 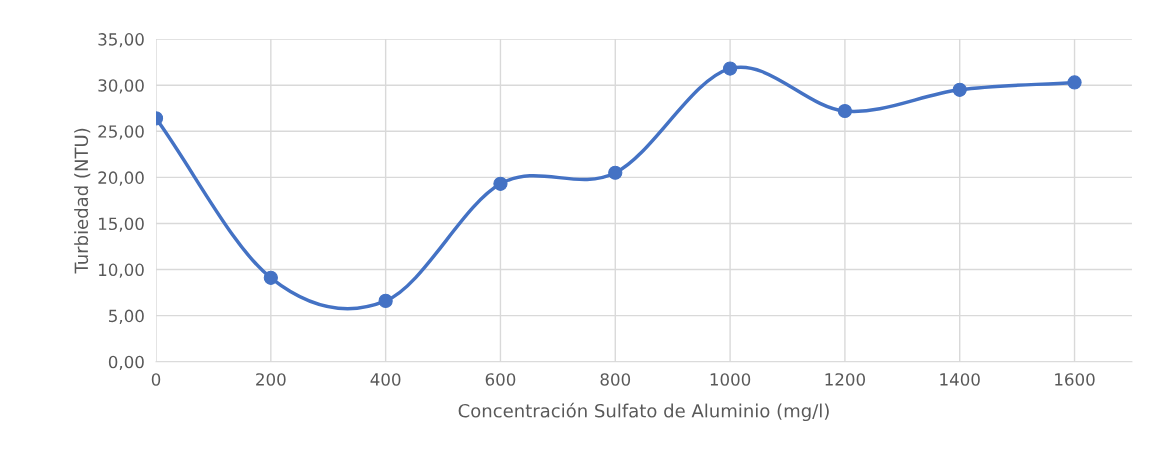 I want to click on y-tick-label: 15,00, so click(x=121, y=224).